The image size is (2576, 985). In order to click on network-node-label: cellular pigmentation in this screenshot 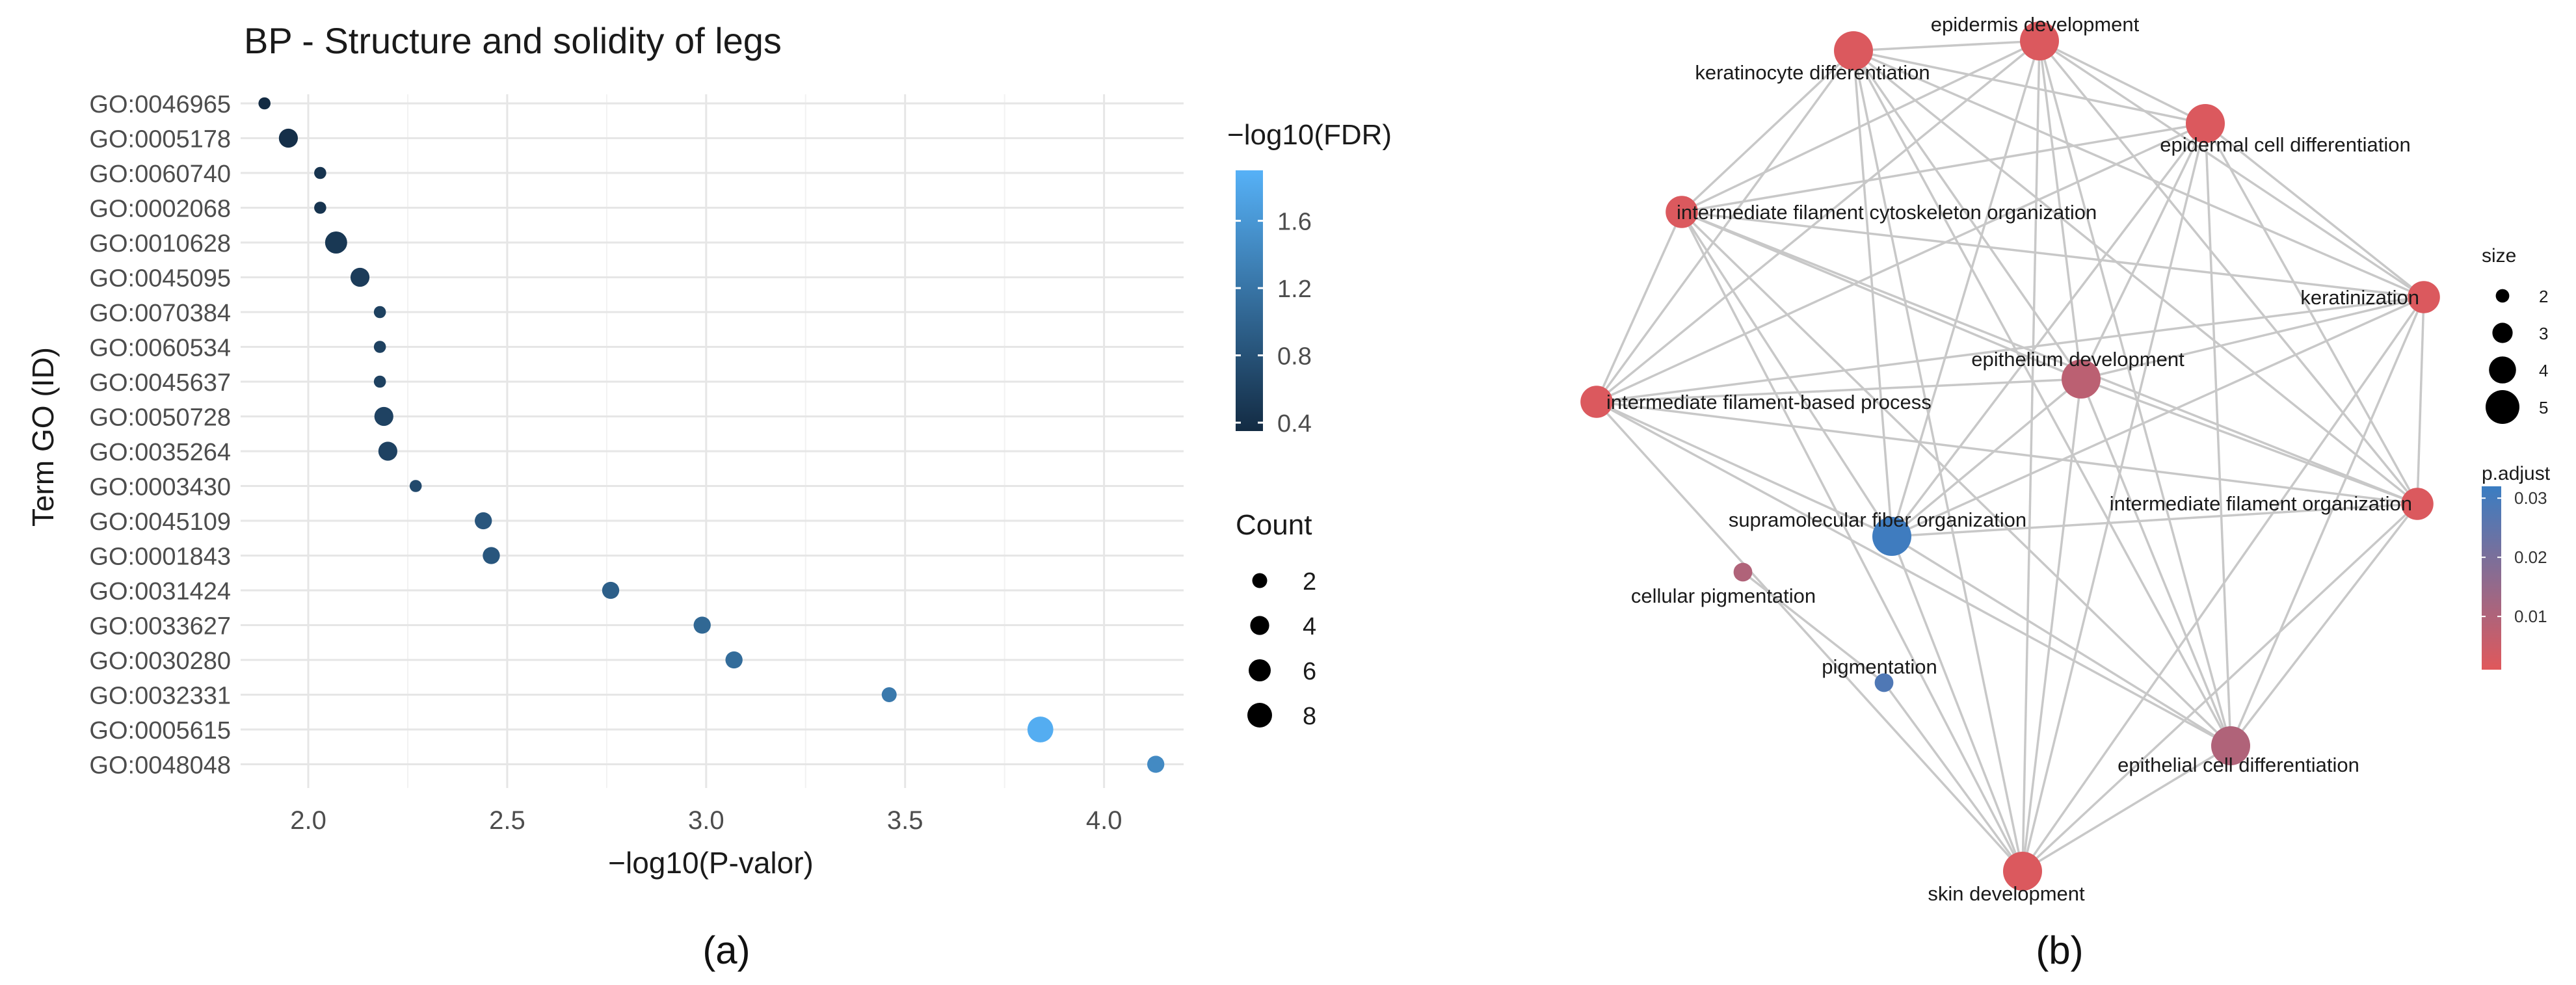, I will do `click(1723, 595)`.